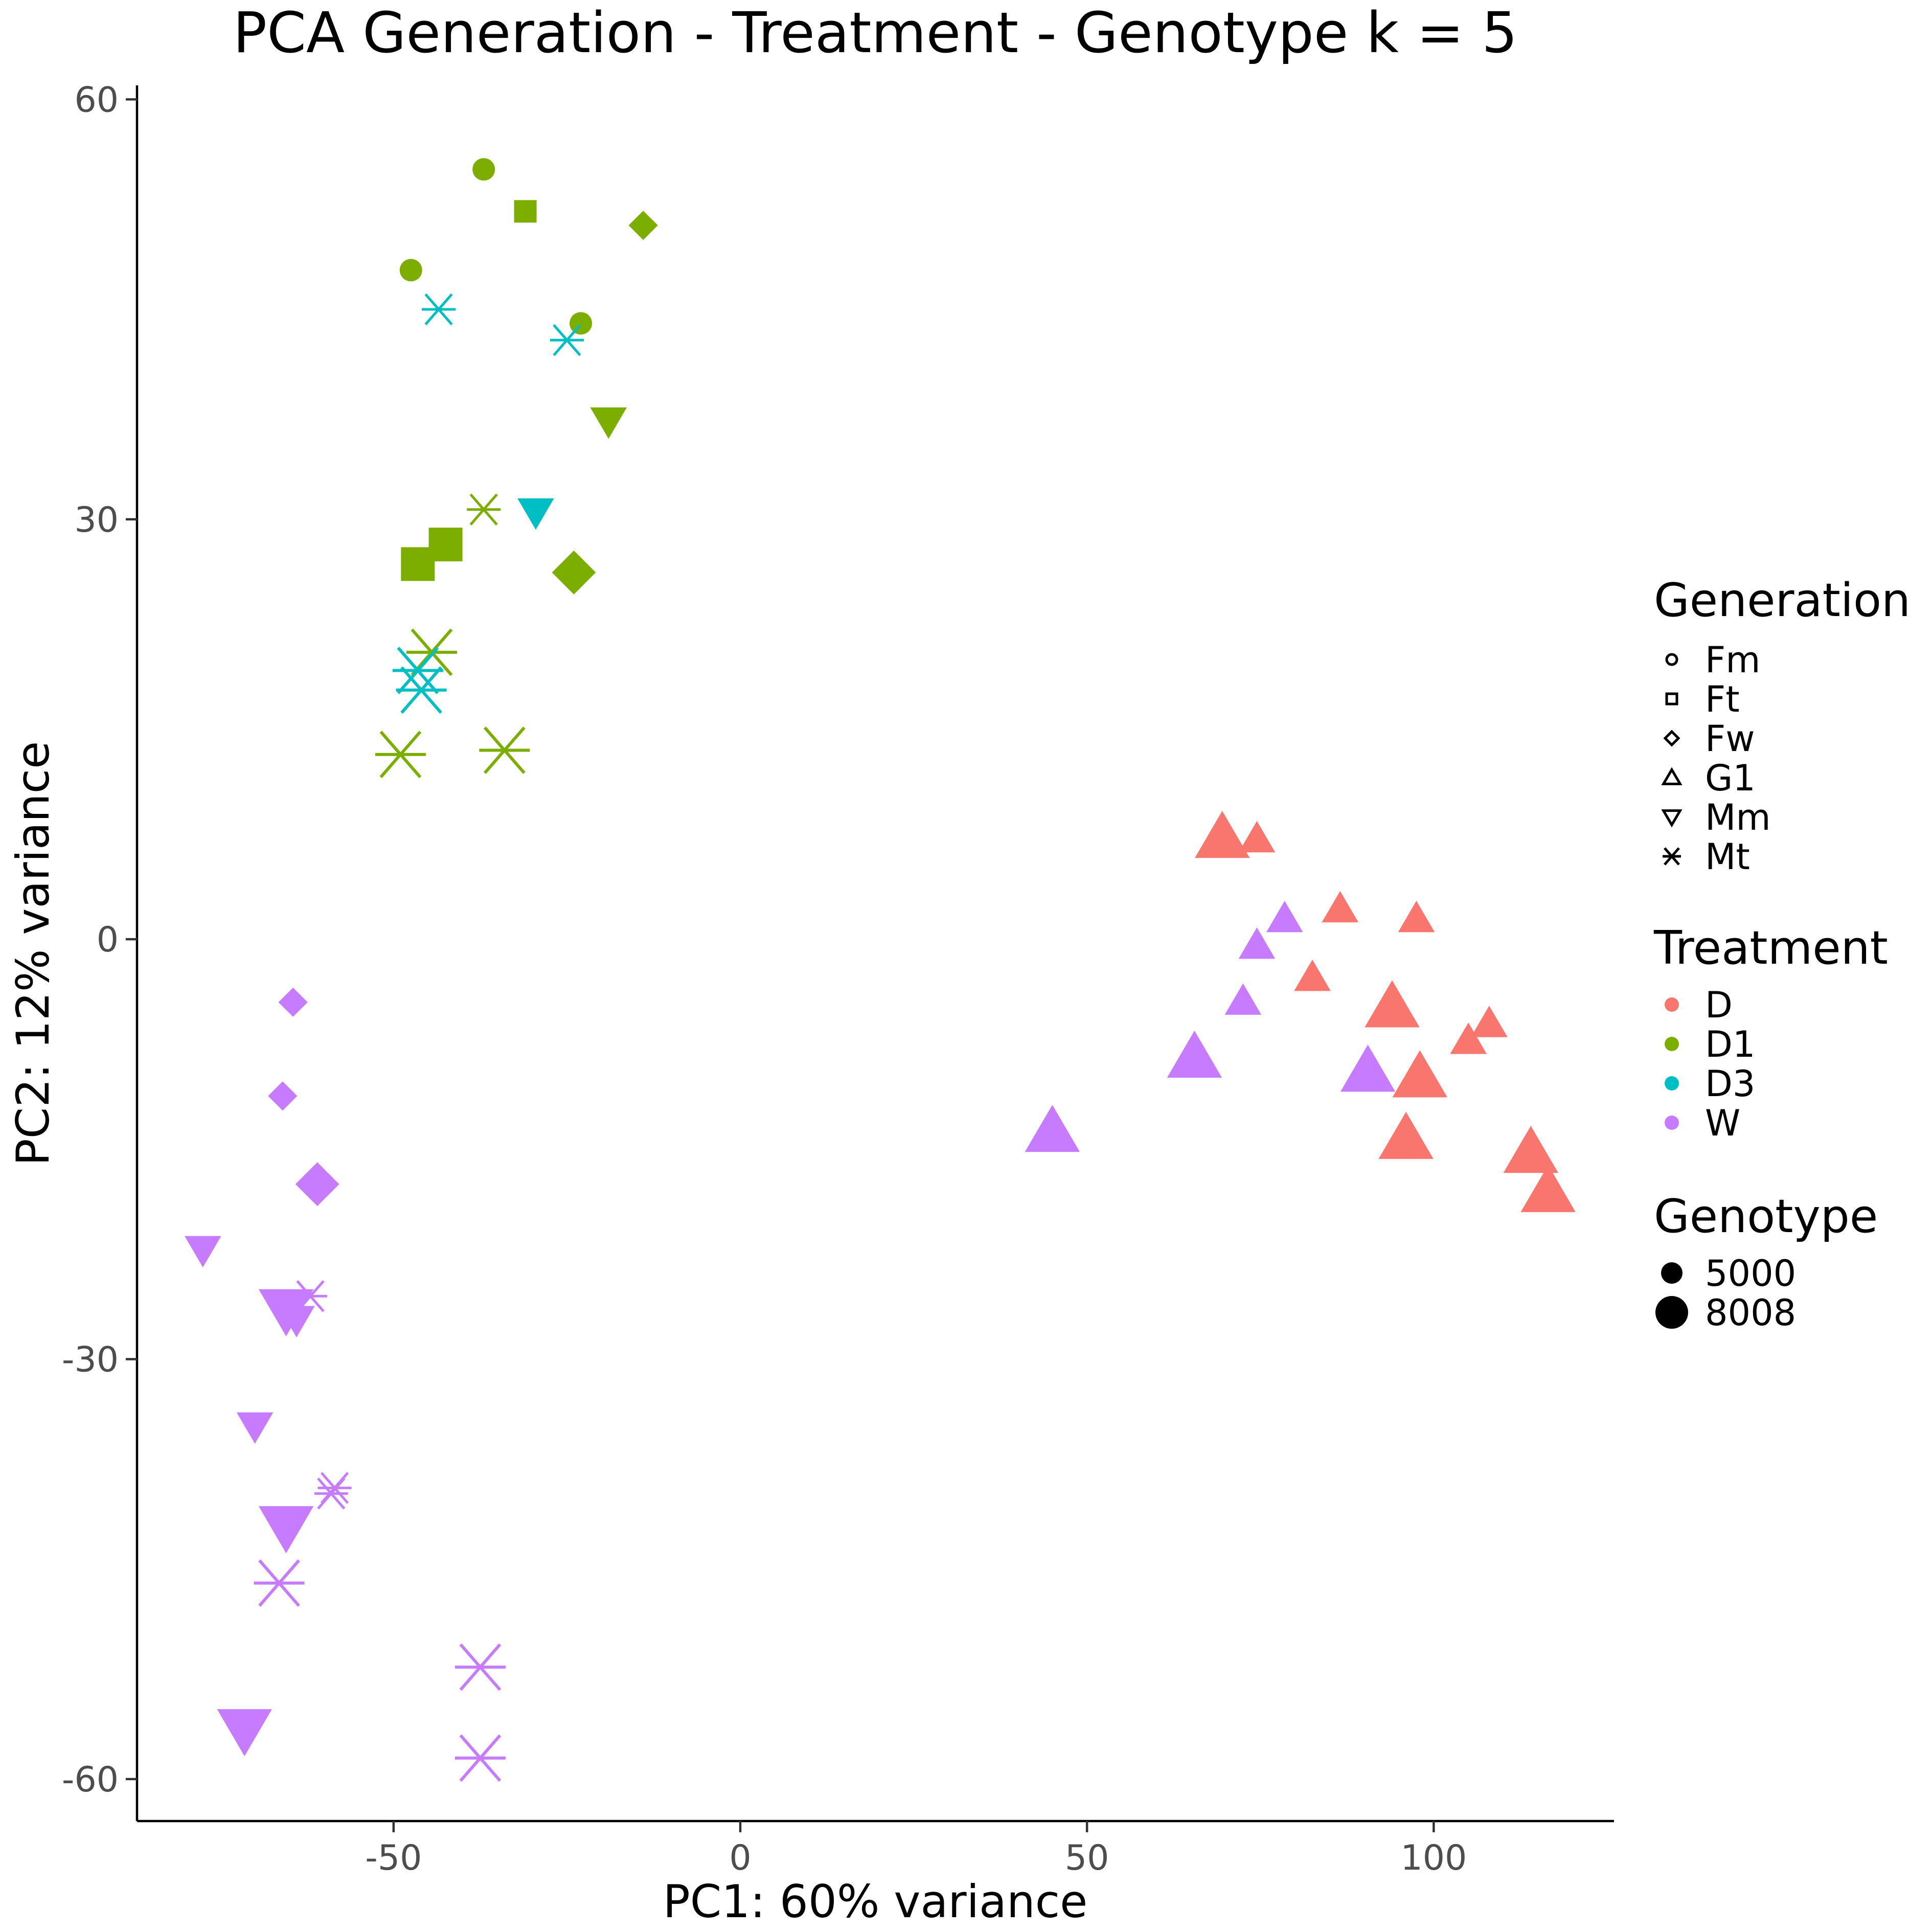  What do you see at coordinates (1766, 1216) in the screenshot?
I see `legend-genotype-title: Genotype` at bounding box center [1766, 1216].